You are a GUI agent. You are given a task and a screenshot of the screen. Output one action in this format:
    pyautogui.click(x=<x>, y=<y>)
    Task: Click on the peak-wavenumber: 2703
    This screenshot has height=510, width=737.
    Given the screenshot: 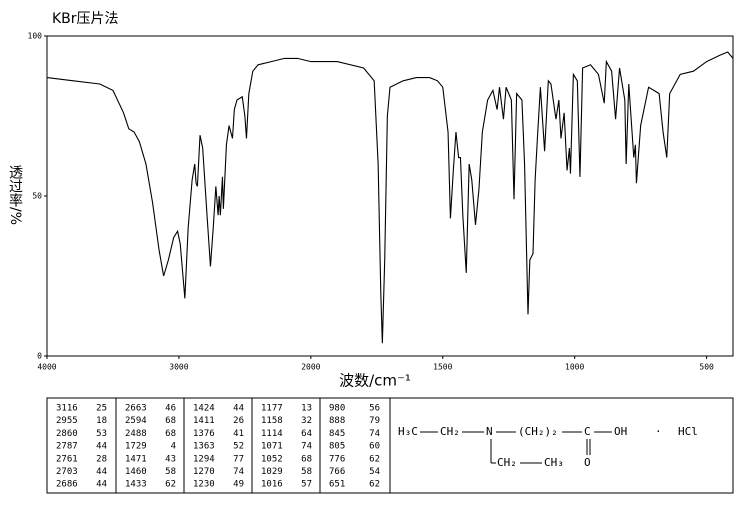 What is the action you would take?
    pyautogui.click(x=67, y=472)
    